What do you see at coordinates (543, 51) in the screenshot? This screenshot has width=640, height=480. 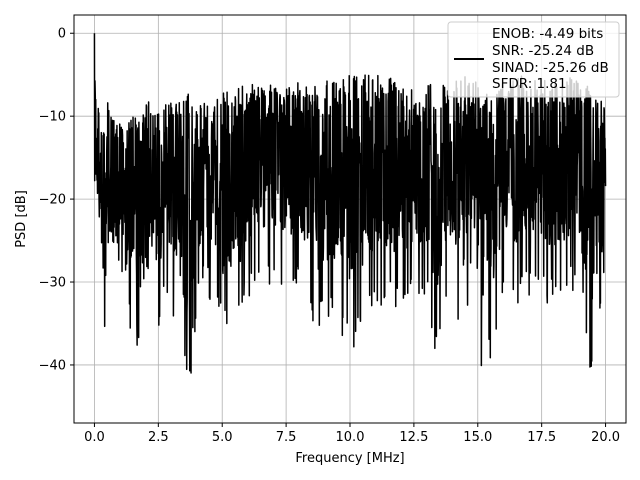 I see `legend-line-snr: SNR: -25.24 dB` at bounding box center [543, 51].